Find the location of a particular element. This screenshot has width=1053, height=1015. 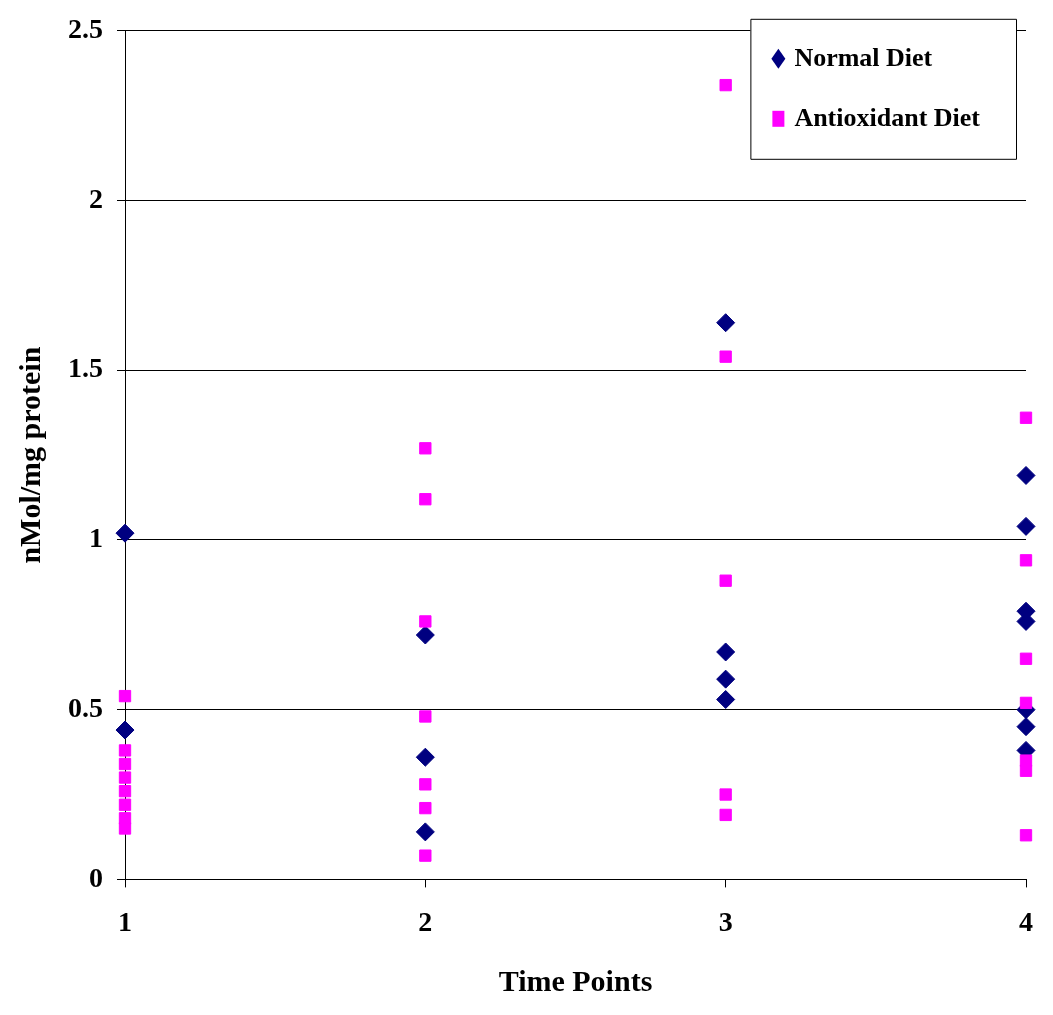

y-tick-label: 0.5 is located at coordinates (85, 707).